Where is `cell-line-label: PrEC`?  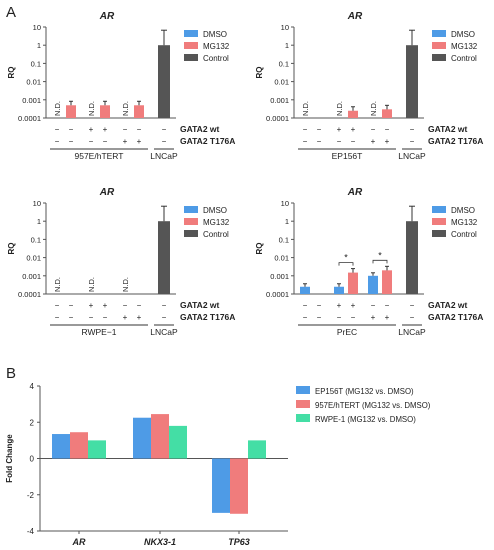 cell-line-label: PrEC is located at coordinates (347, 332).